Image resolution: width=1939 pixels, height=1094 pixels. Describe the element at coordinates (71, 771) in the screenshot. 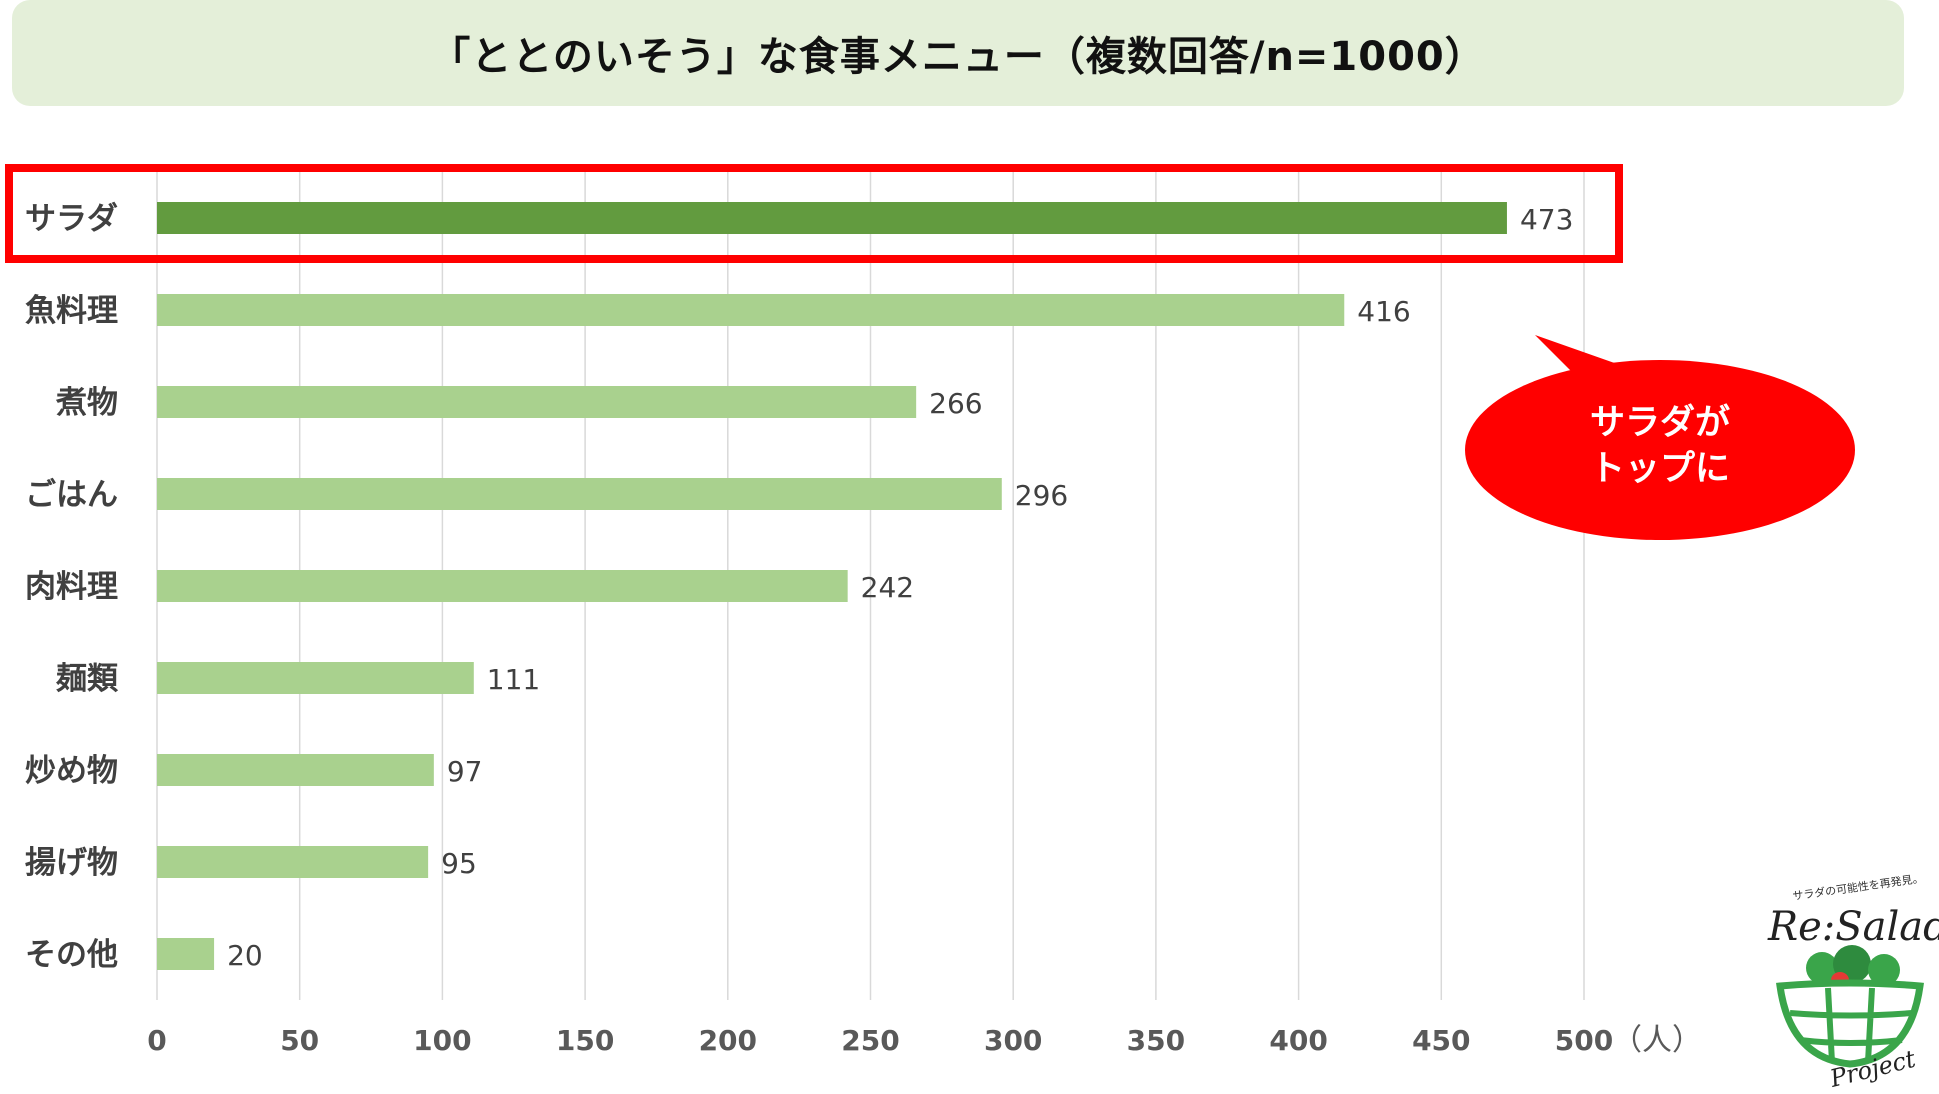

I see `category-label: 炒め物` at that location.